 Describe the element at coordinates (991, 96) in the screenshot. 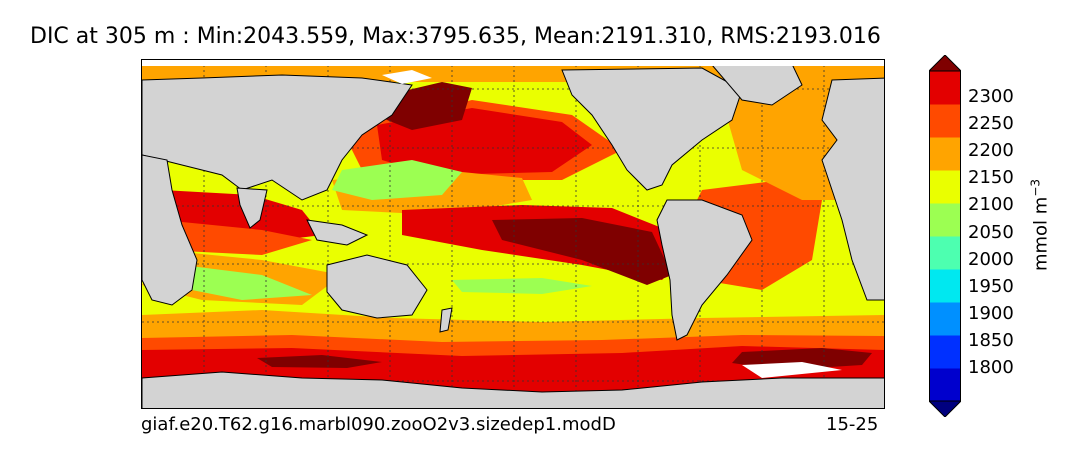

I see `colorbar-tick-label: 2300` at that location.